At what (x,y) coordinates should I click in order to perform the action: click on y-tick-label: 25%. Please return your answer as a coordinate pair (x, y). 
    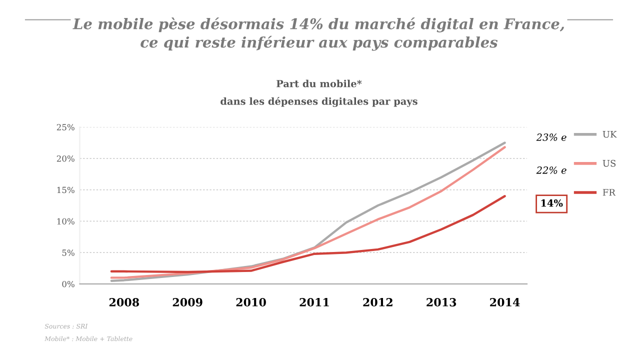
    Looking at the image, I should click on (65, 127).